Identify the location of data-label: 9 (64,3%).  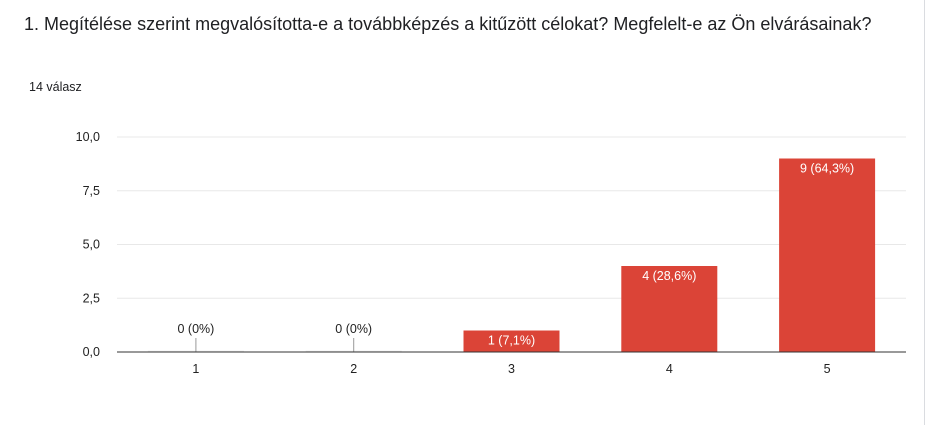
(827, 169).